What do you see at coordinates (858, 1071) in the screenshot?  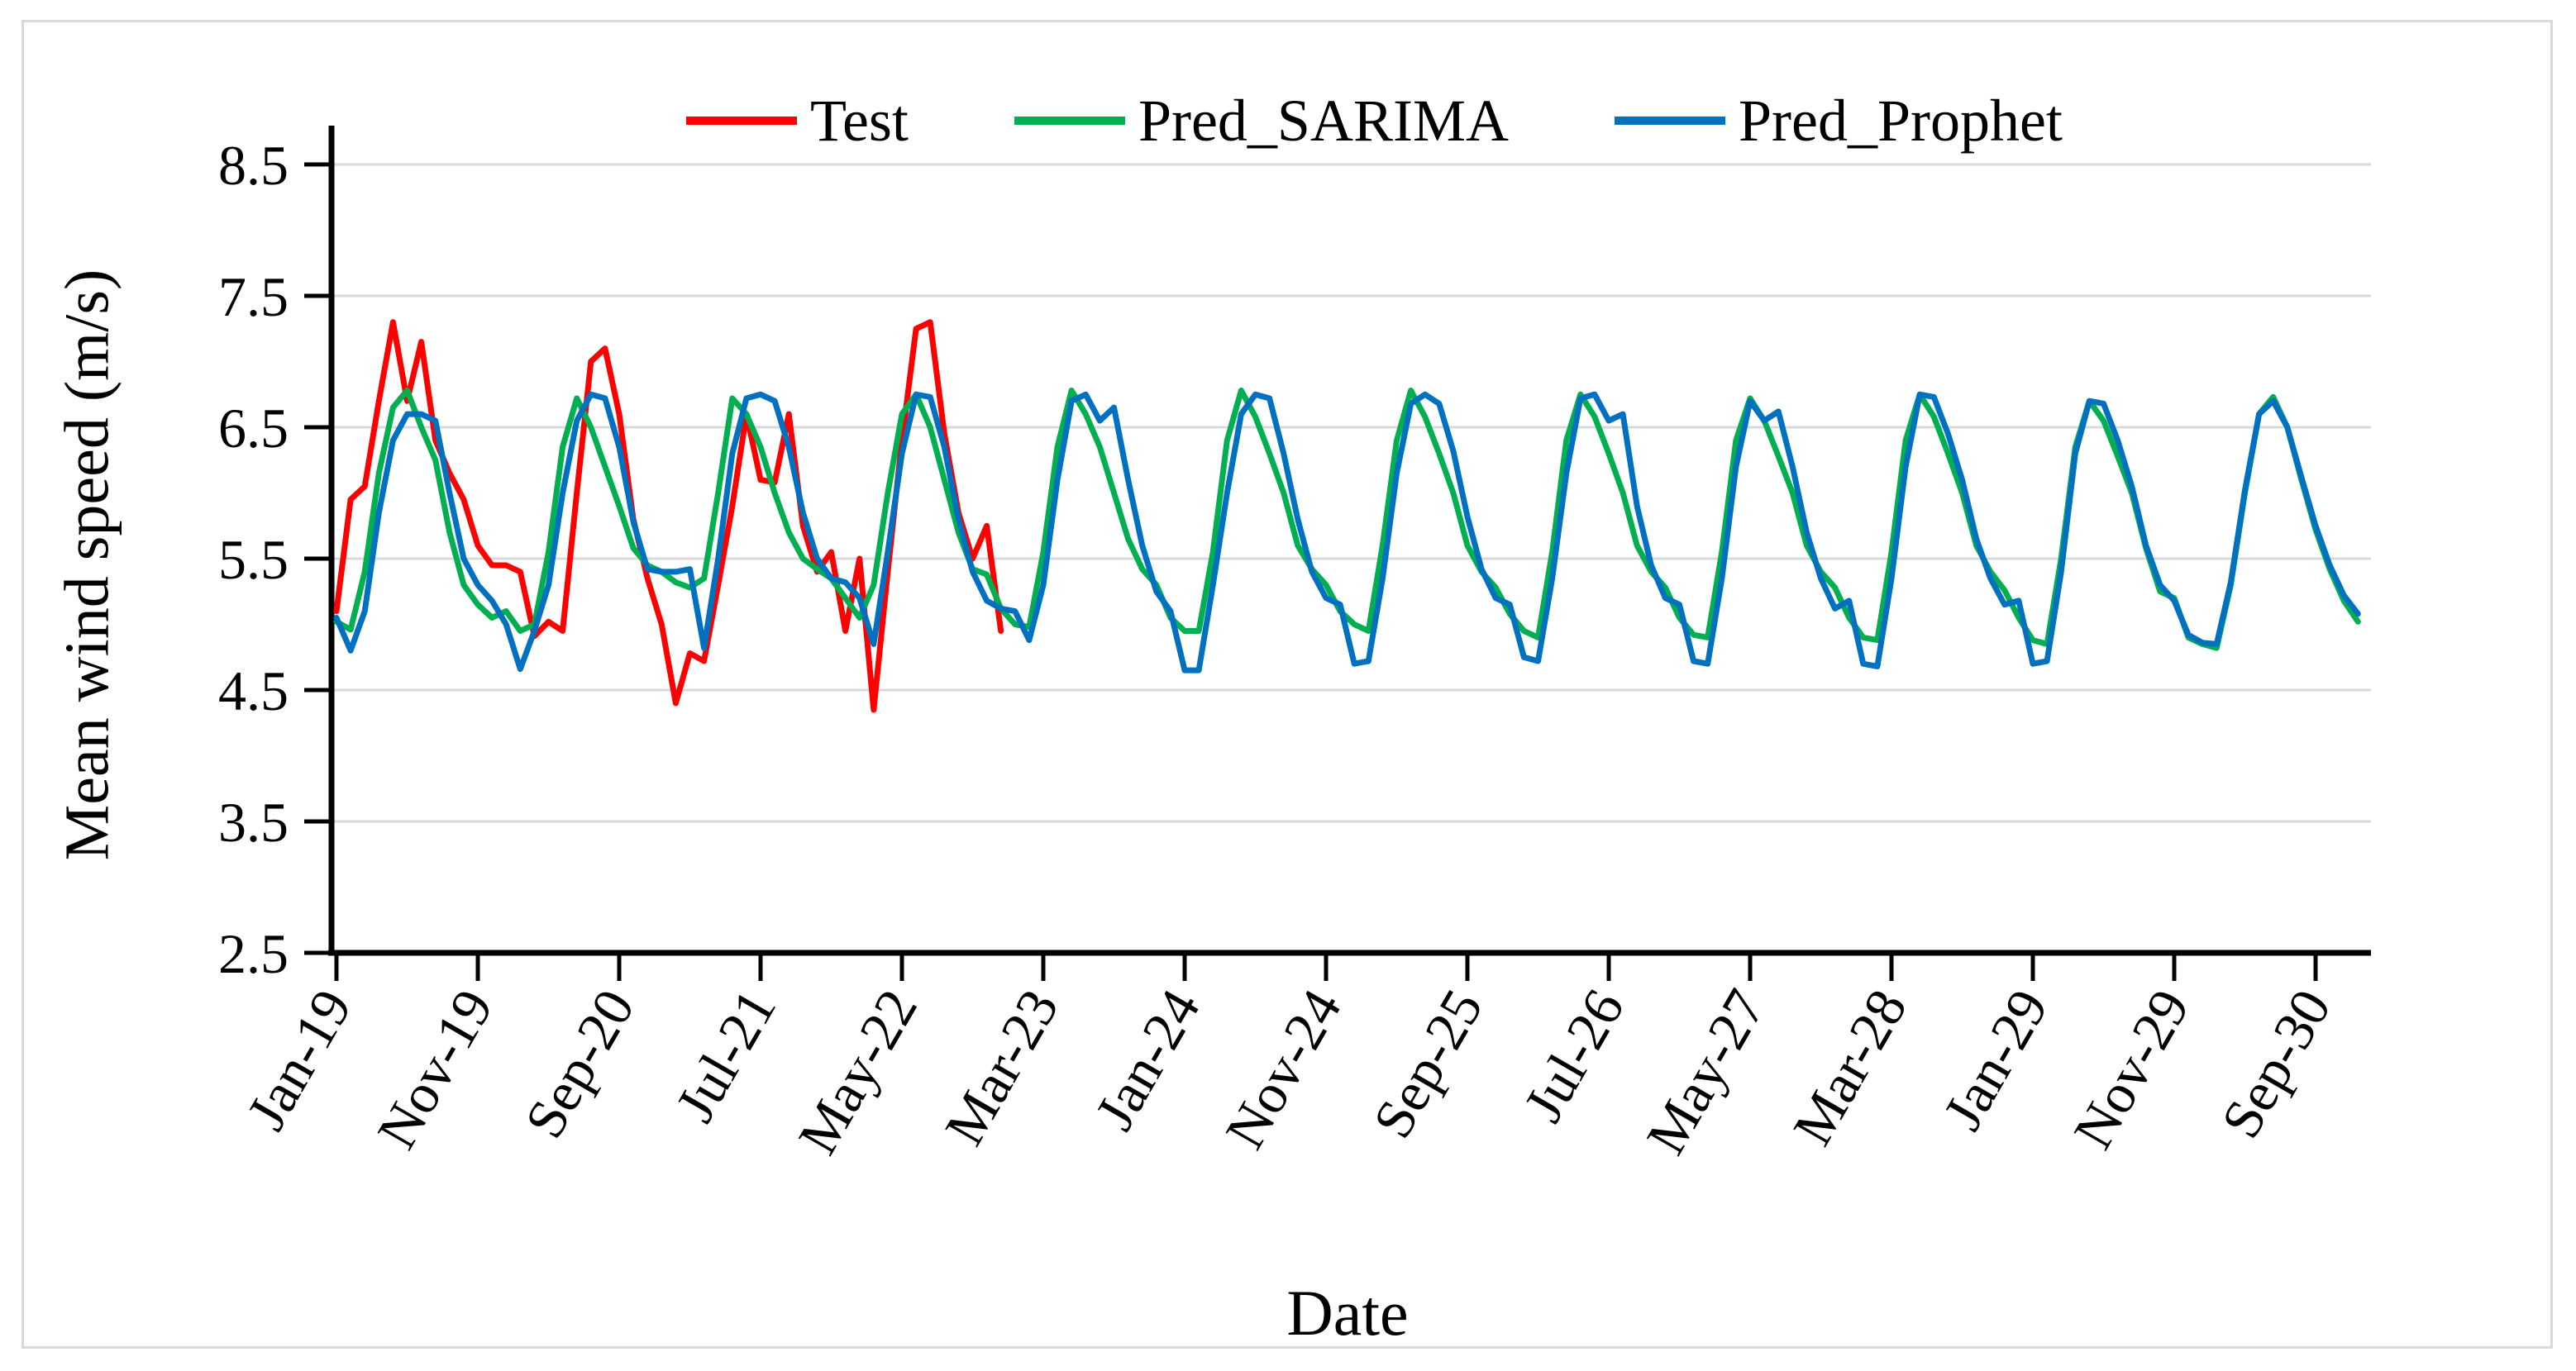 I see `x-tick-label-May-22: May-22` at bounding box center [858, 1071].